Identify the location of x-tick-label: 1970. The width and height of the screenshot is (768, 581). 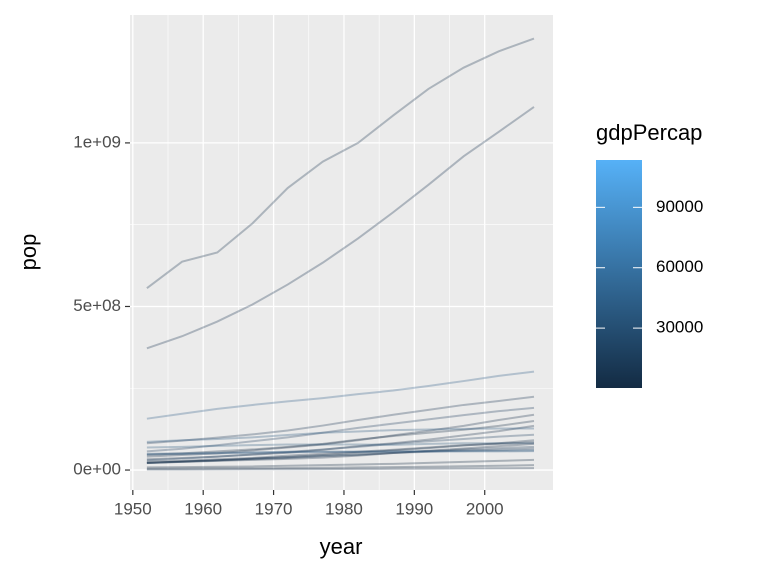
(274, 508).